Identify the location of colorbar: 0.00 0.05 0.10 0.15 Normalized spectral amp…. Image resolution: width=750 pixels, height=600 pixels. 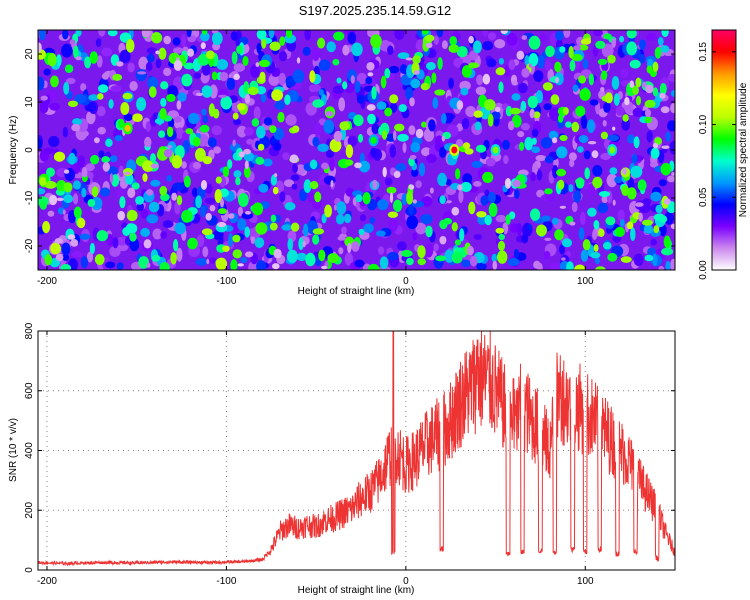
(723, 154).